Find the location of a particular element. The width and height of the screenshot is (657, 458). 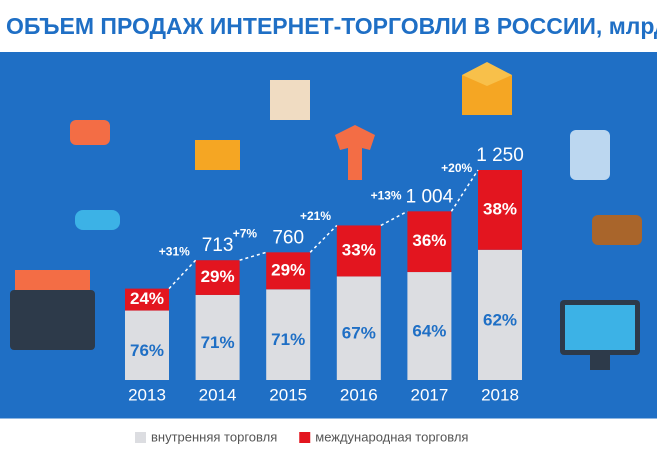

segment-label: 64% is located at coordinates (429, 331).